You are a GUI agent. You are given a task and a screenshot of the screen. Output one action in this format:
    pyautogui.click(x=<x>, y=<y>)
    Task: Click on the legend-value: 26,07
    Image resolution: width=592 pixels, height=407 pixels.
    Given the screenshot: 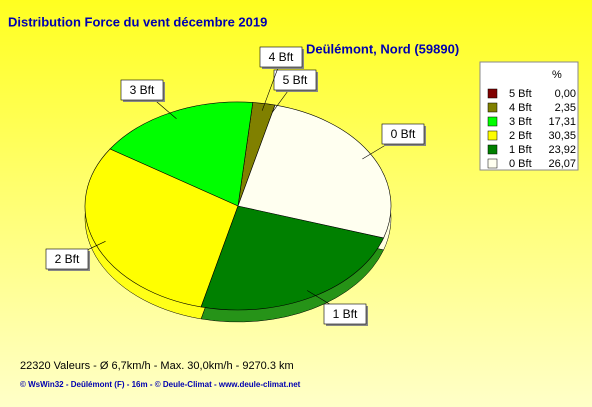 What is the action you would take?
    pyautogui.click(x=562, y=164)
    